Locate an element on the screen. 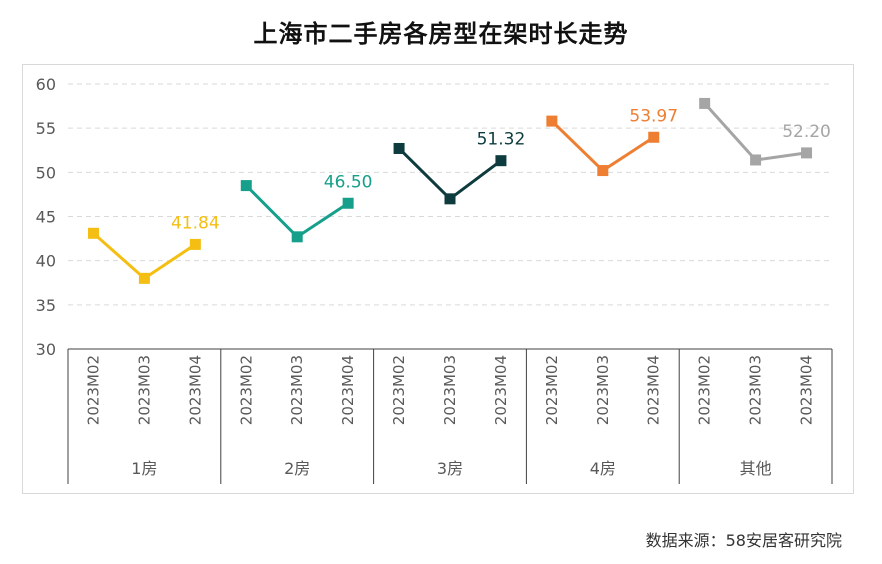  group-label: 其他 is located at coordinates (756, 468).